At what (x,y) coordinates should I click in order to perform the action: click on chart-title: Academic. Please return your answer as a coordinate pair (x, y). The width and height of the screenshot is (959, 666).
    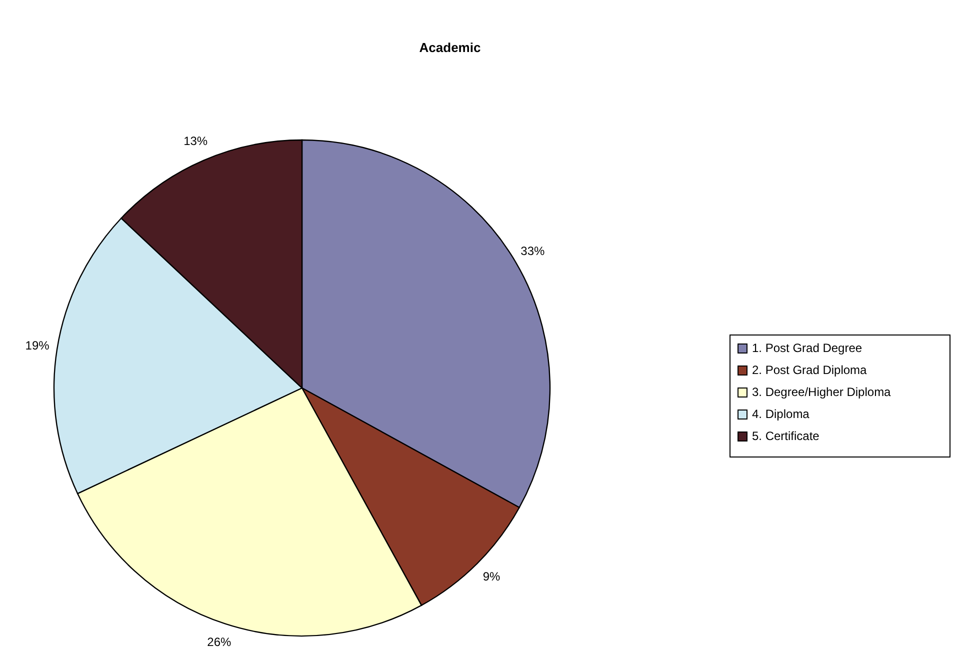
    Looking at the image, I should click on (450, 47).